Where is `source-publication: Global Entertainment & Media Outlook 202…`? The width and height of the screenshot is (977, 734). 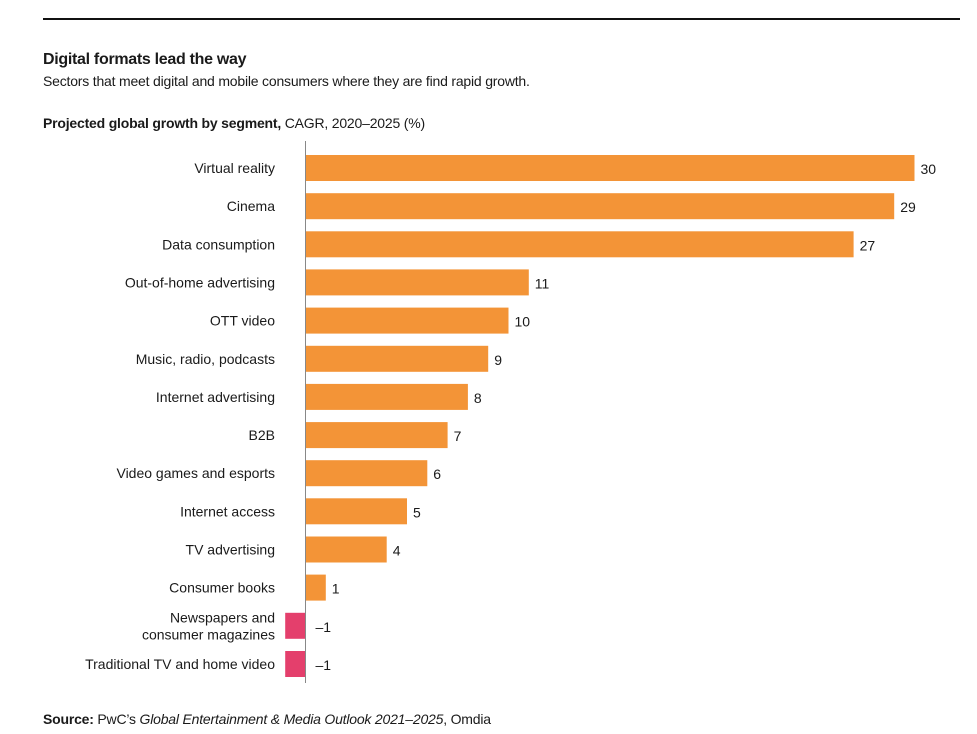 source-publication: Global Entertainment & Media Outlook 202… is located at coordinates (291, 719).